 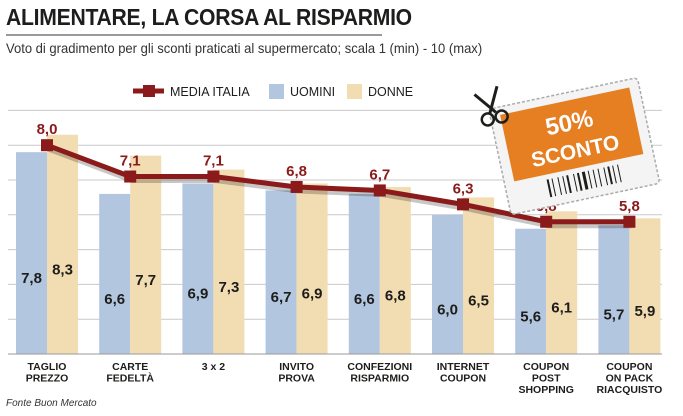 I want to click on legend-label-media: MEDIA ITALIA, so click(x=210, y=92).